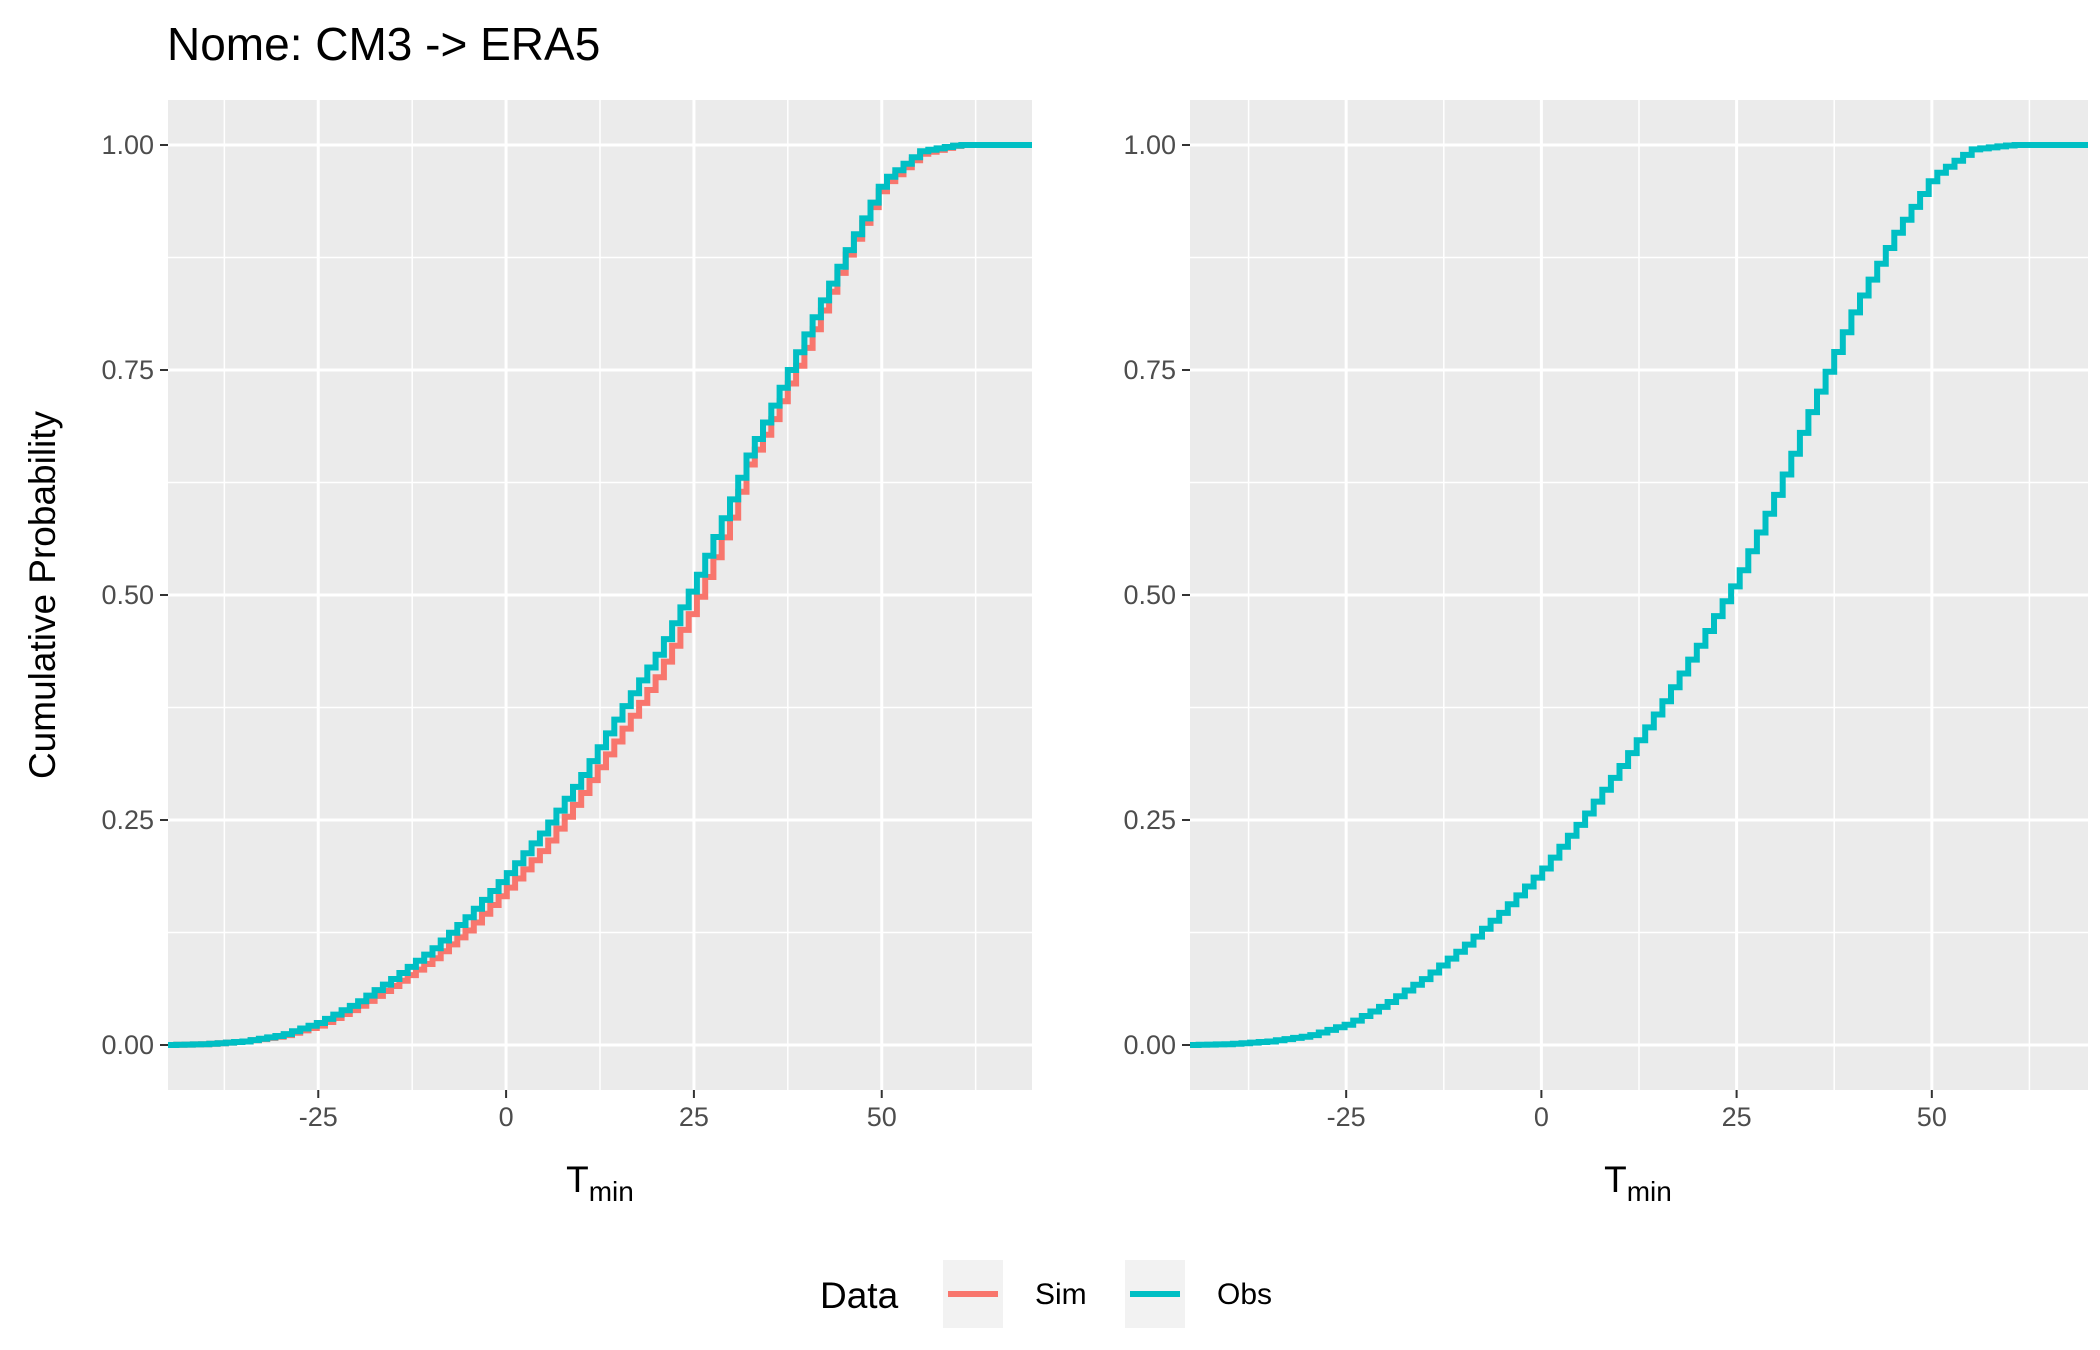 This screenshot has width=2100, height=1350. What do you see at coordinates (1244, 1294) in the screenshot?
I see `legend-label-obs: Obs` at bounding box center [1244, 1294].